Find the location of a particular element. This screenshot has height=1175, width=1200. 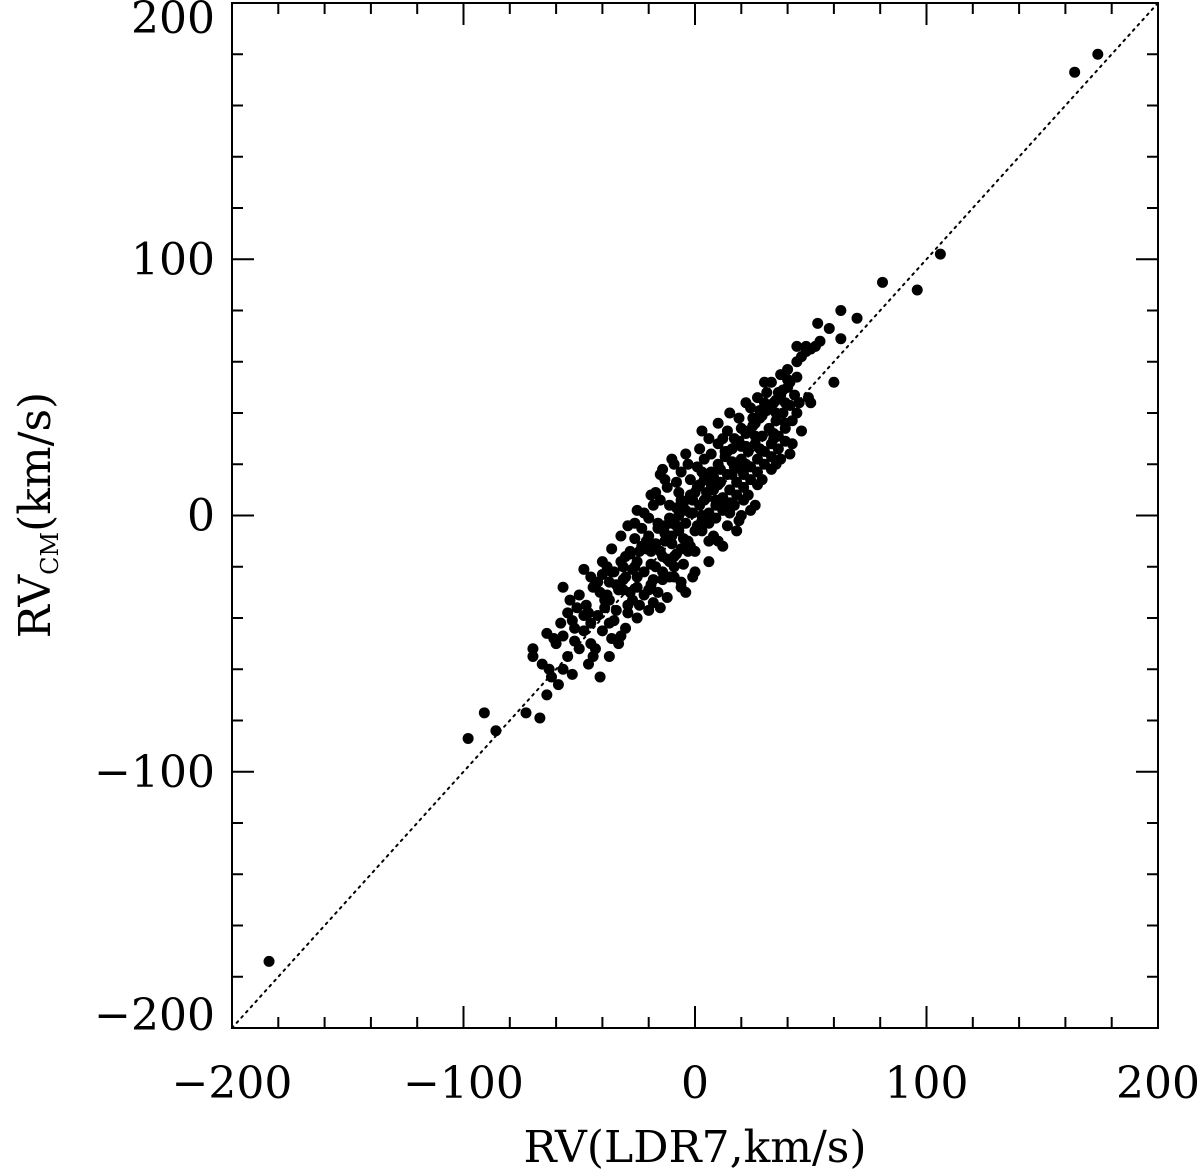

y-axis-label-rest: (km/s) is located at coordinates (35, 462).